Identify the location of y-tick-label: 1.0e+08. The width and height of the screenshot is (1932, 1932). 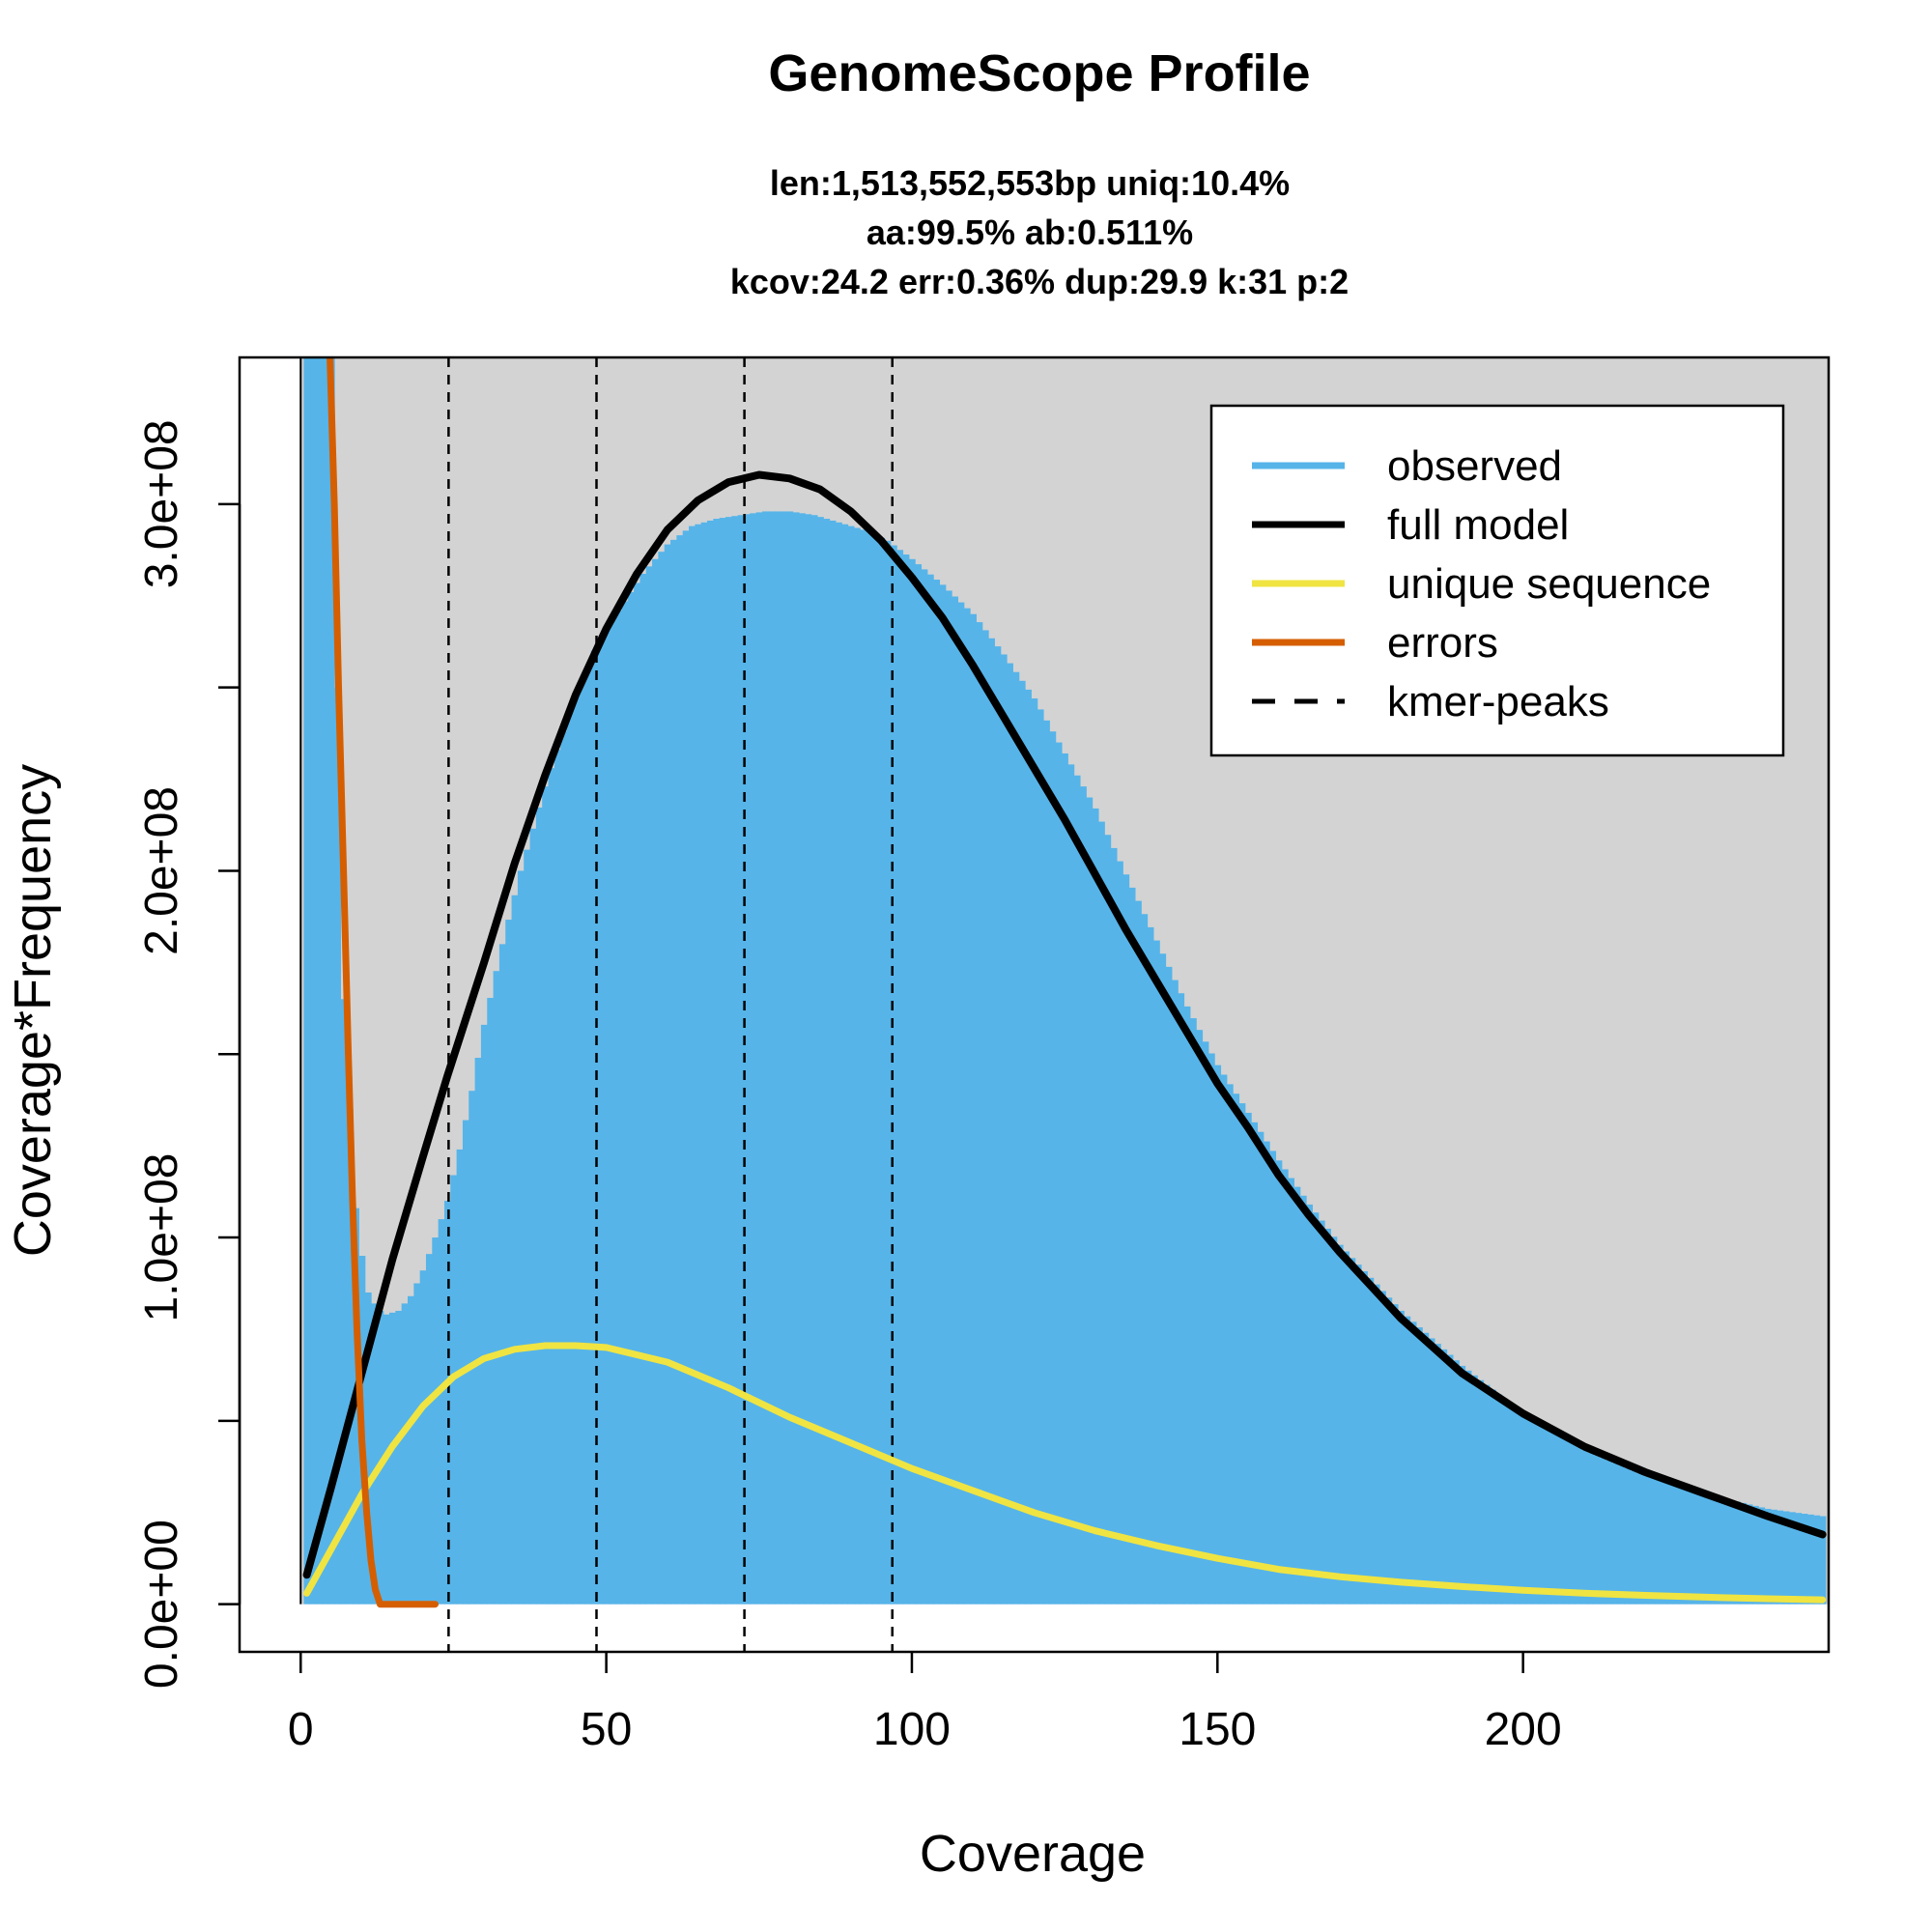
(161, 1237).